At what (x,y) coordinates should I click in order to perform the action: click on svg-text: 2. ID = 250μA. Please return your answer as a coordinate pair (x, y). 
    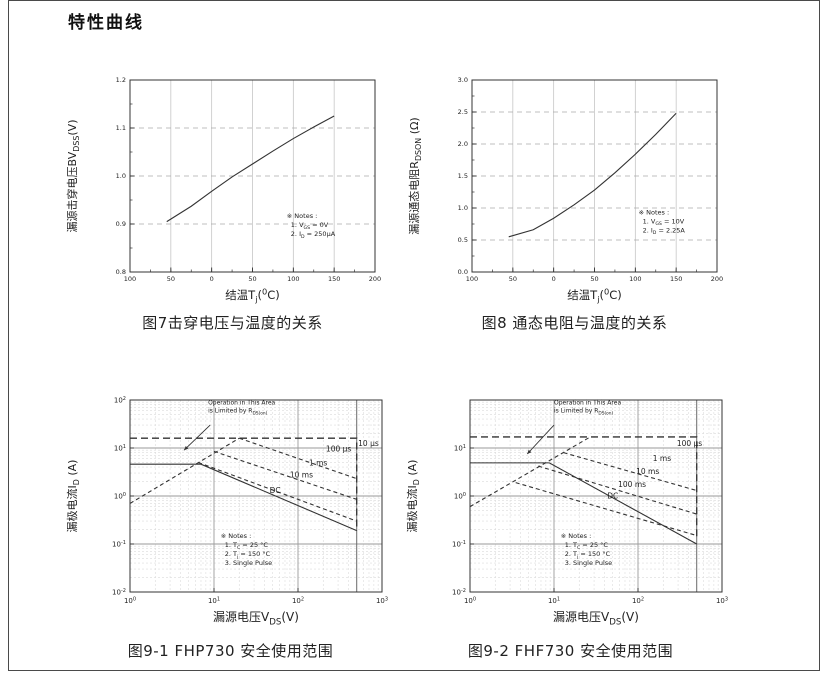
    Looking at the image, I should click on (313, 235).